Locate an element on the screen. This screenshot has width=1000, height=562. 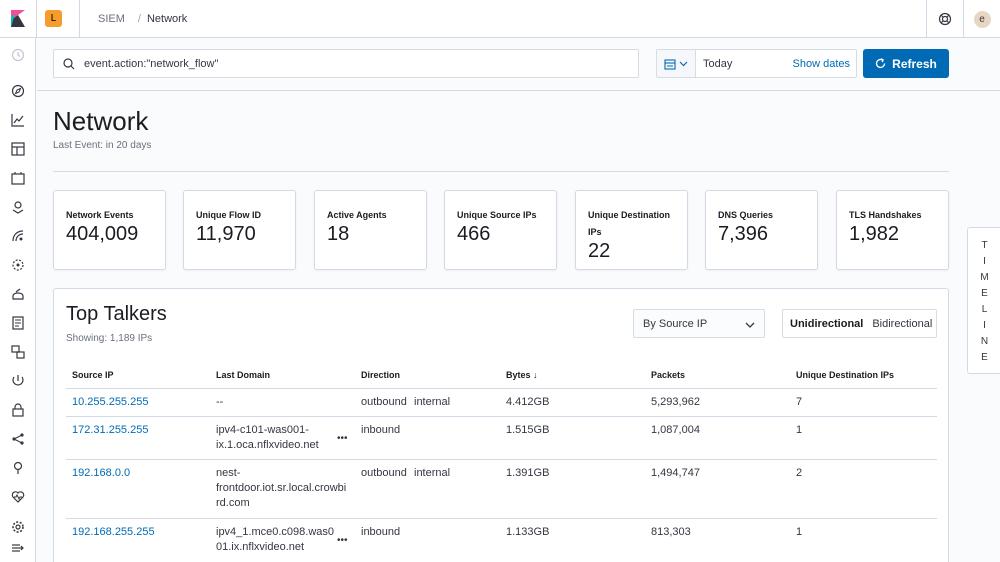
breadcrumb: SIEM / Network is located at coordinates (142, 19).